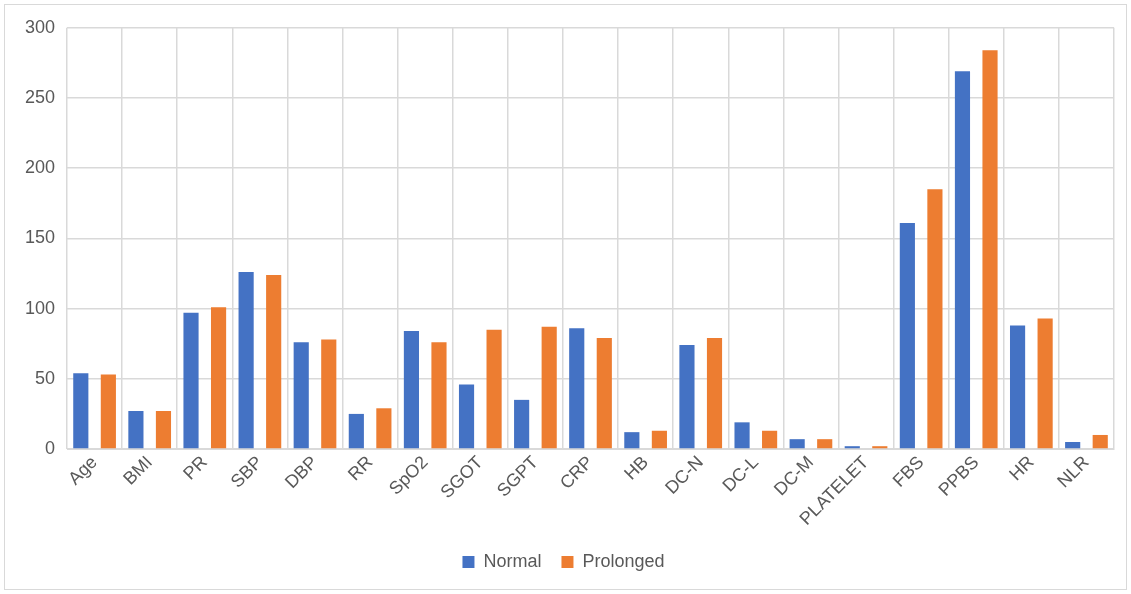 The image size is (1131, 594). What do you see at coordinates (1021, 468) in the screenshot?
I see `x-tick-label: HR` at bounding box center [1021, 468].